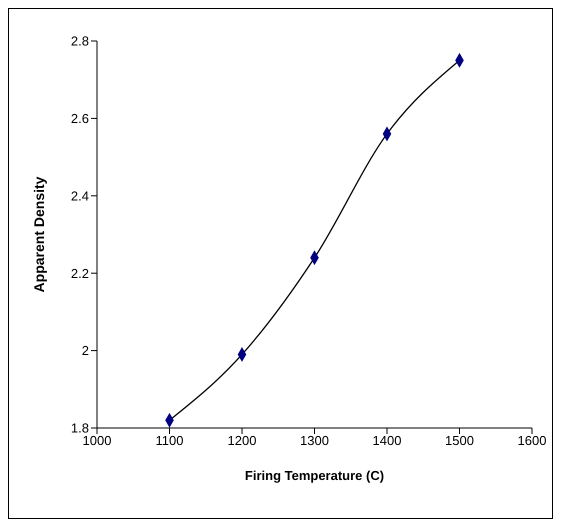 The height and width of the screenshot is (529, 563). What do you see at coordinates (85, 350) in the screenshot?
I see `y-tick-label: 2` at bounding box center [85, 350].